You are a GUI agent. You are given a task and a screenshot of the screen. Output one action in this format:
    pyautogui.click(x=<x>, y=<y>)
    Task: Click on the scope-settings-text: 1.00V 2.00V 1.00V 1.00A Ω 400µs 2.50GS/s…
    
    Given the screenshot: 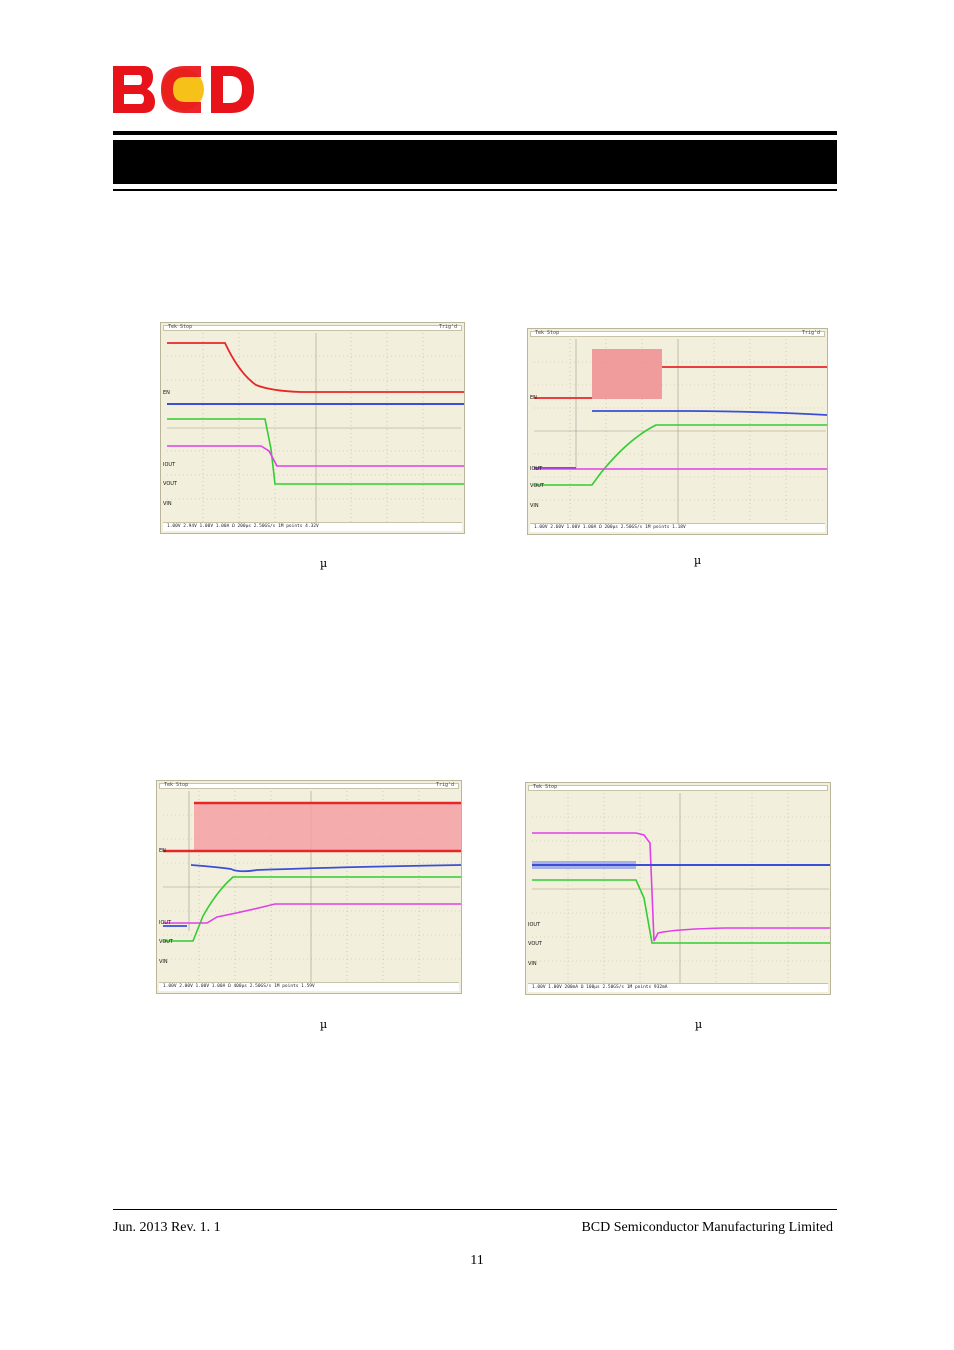 What is the action you would take?
    pyautogui.click(x=239, y=986)
    